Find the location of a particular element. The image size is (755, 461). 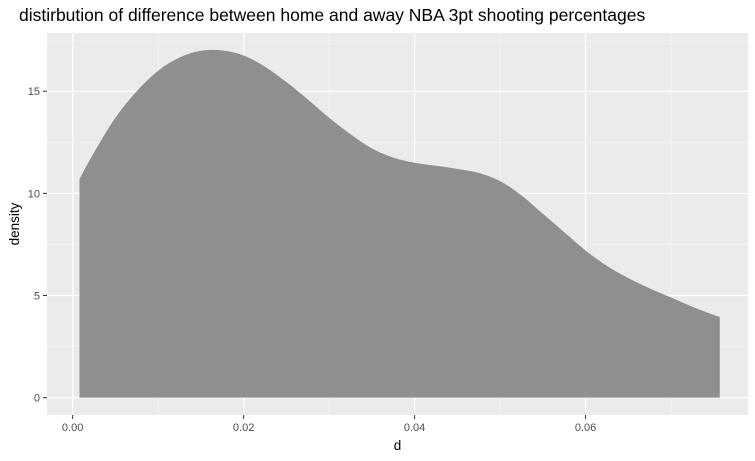

x-axis-title: d is located at coordinates (398, 445).